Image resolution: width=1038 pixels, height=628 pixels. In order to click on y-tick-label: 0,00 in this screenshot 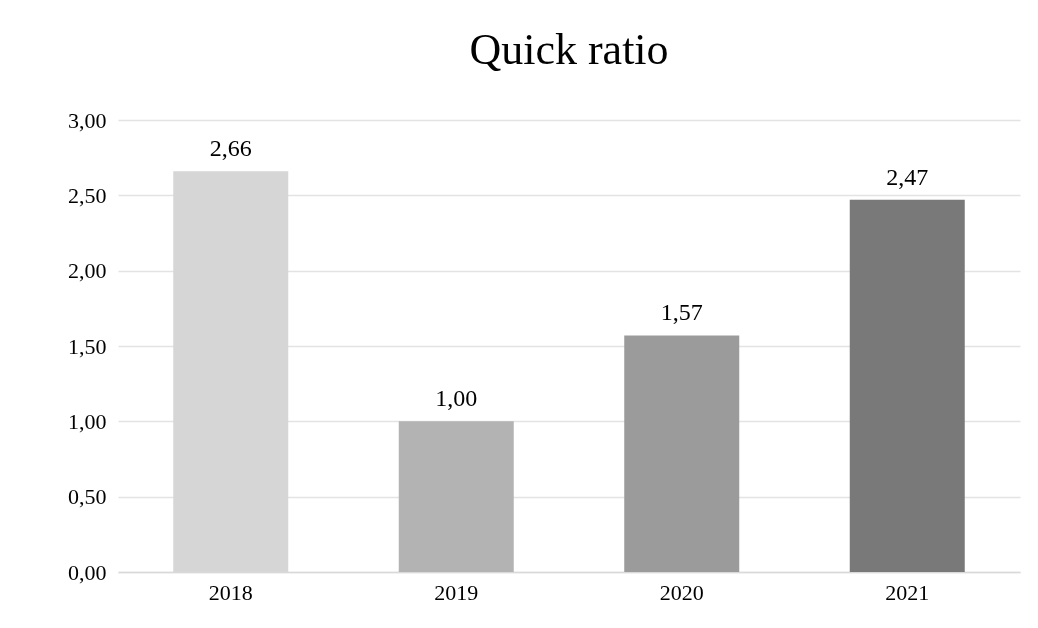, I will do `click(87, 572)`.